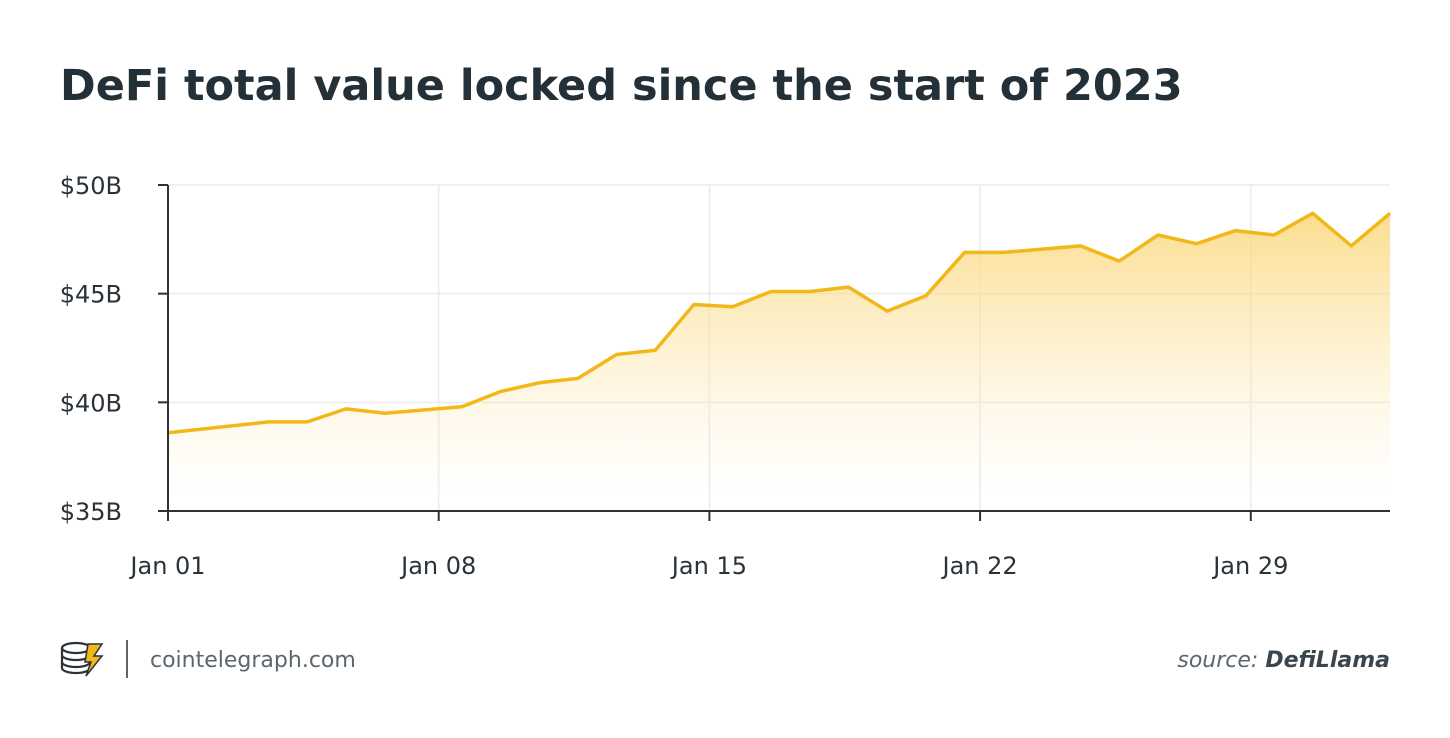 The height and width of the screenshot is (738, 1450). I want to click on y-tick-label: $50B, so click(91, 186).